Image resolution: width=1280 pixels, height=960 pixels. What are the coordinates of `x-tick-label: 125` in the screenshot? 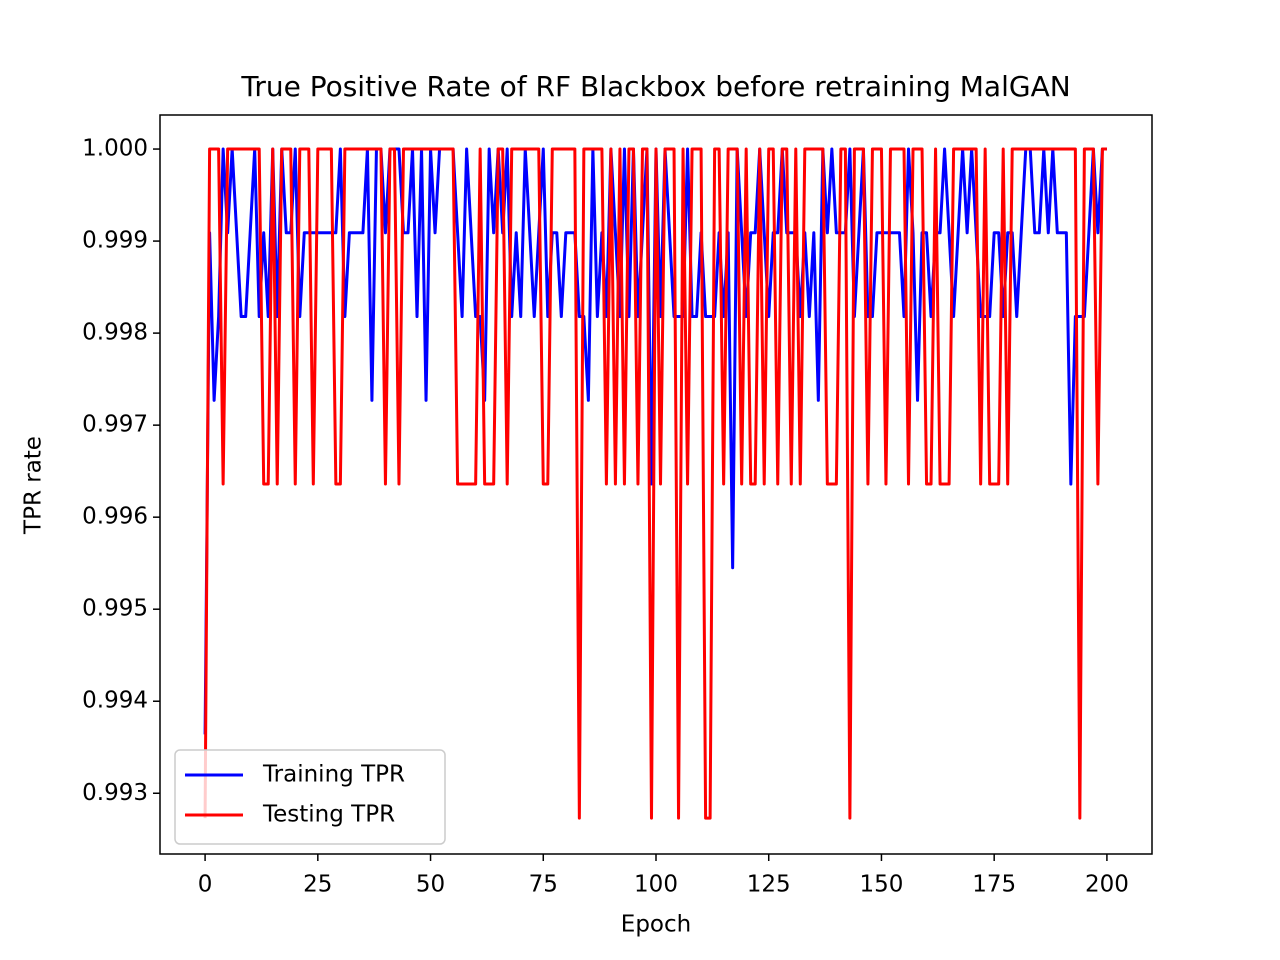 It's located at (769, 885).